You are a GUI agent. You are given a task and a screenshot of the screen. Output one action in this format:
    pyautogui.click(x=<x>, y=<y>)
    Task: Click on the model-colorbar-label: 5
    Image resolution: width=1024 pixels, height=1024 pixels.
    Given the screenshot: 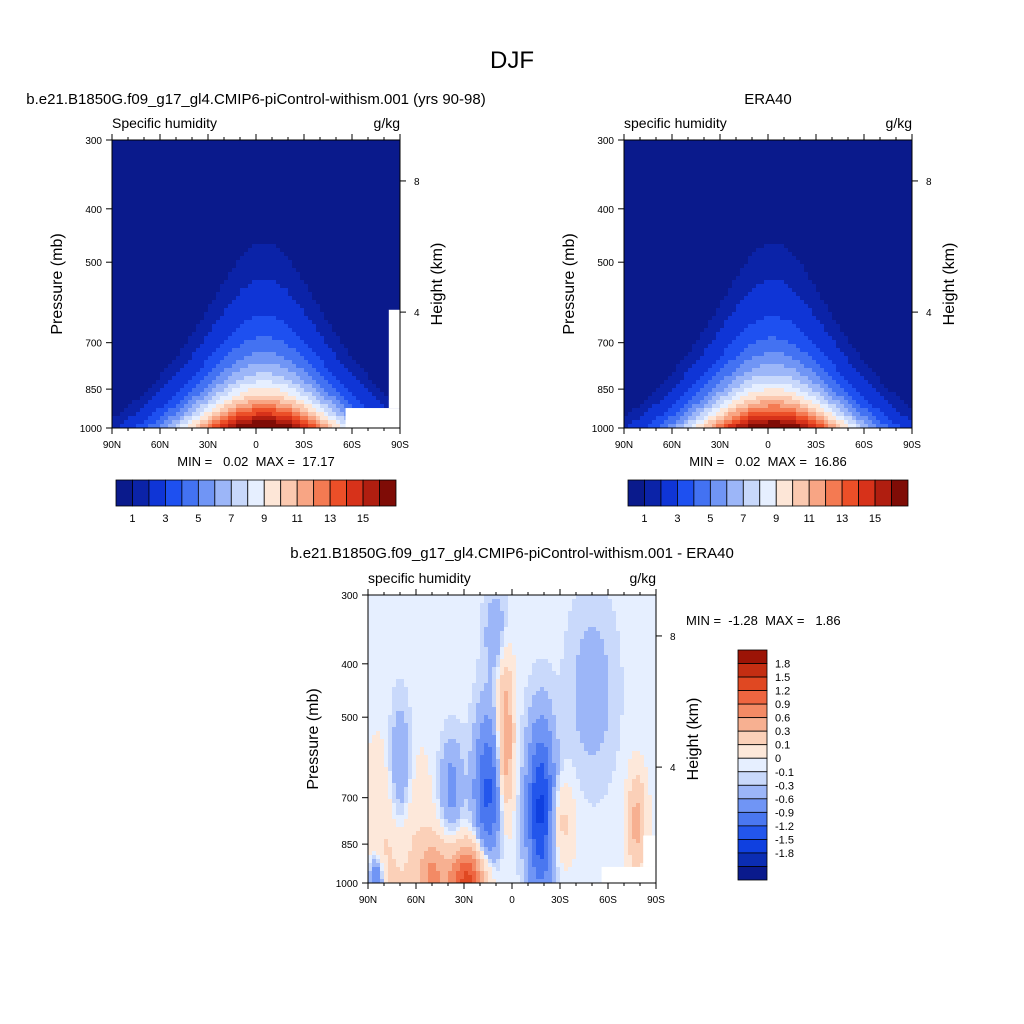 What is the action you would take?
    pyautogui.click(x=198, y=519)
    